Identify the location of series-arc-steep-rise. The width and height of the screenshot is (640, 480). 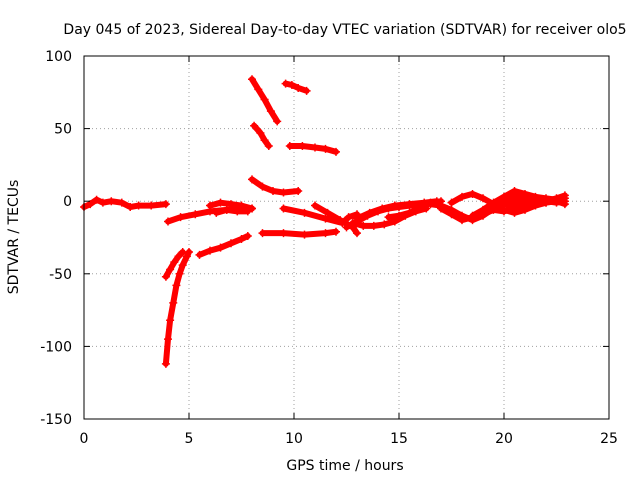
(177, 308).